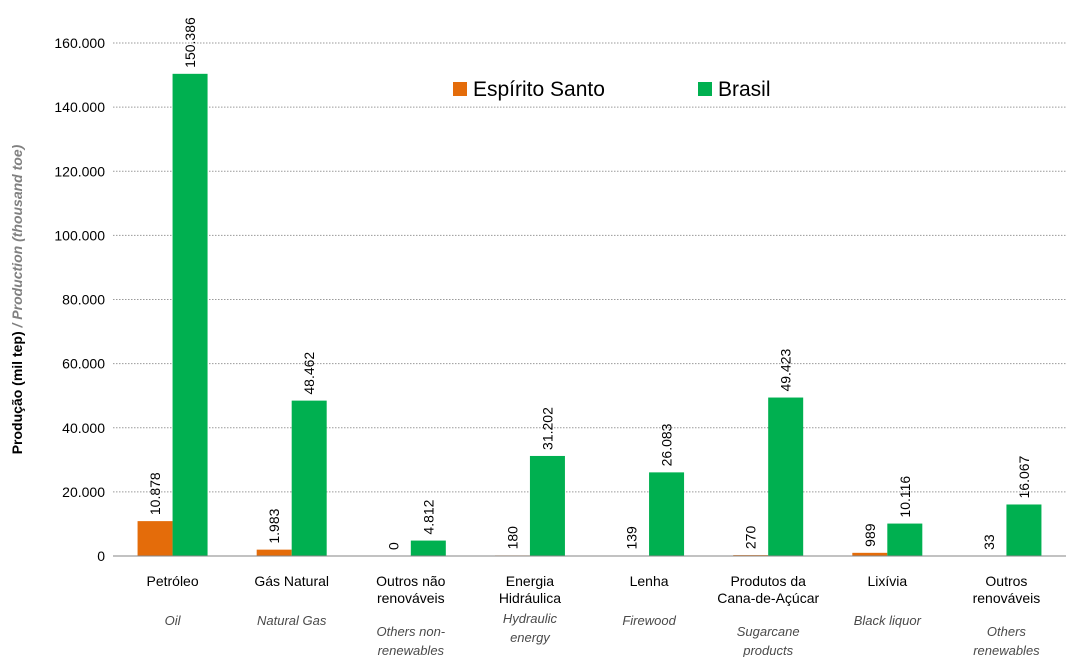  Describe the element at coordinates (292, 620) in the screenshot. I see `category-label-en: Natural Gas` at that location.